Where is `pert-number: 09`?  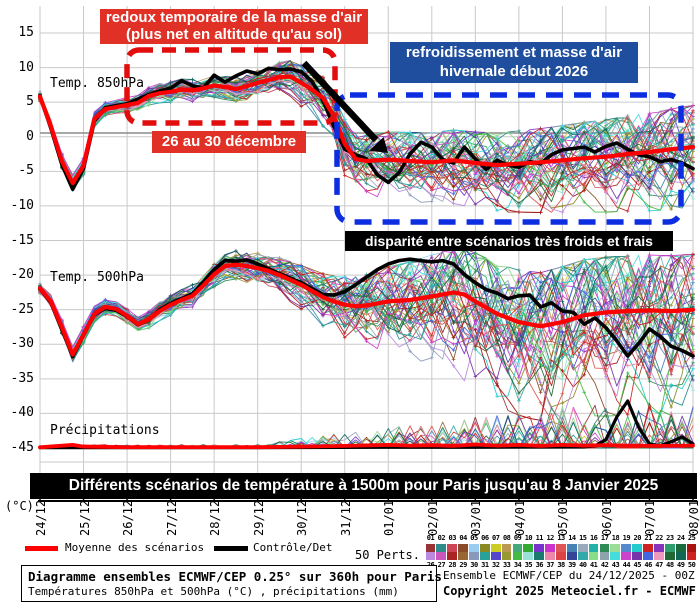 pert-number: 09 is located at coordinates (517, 538).